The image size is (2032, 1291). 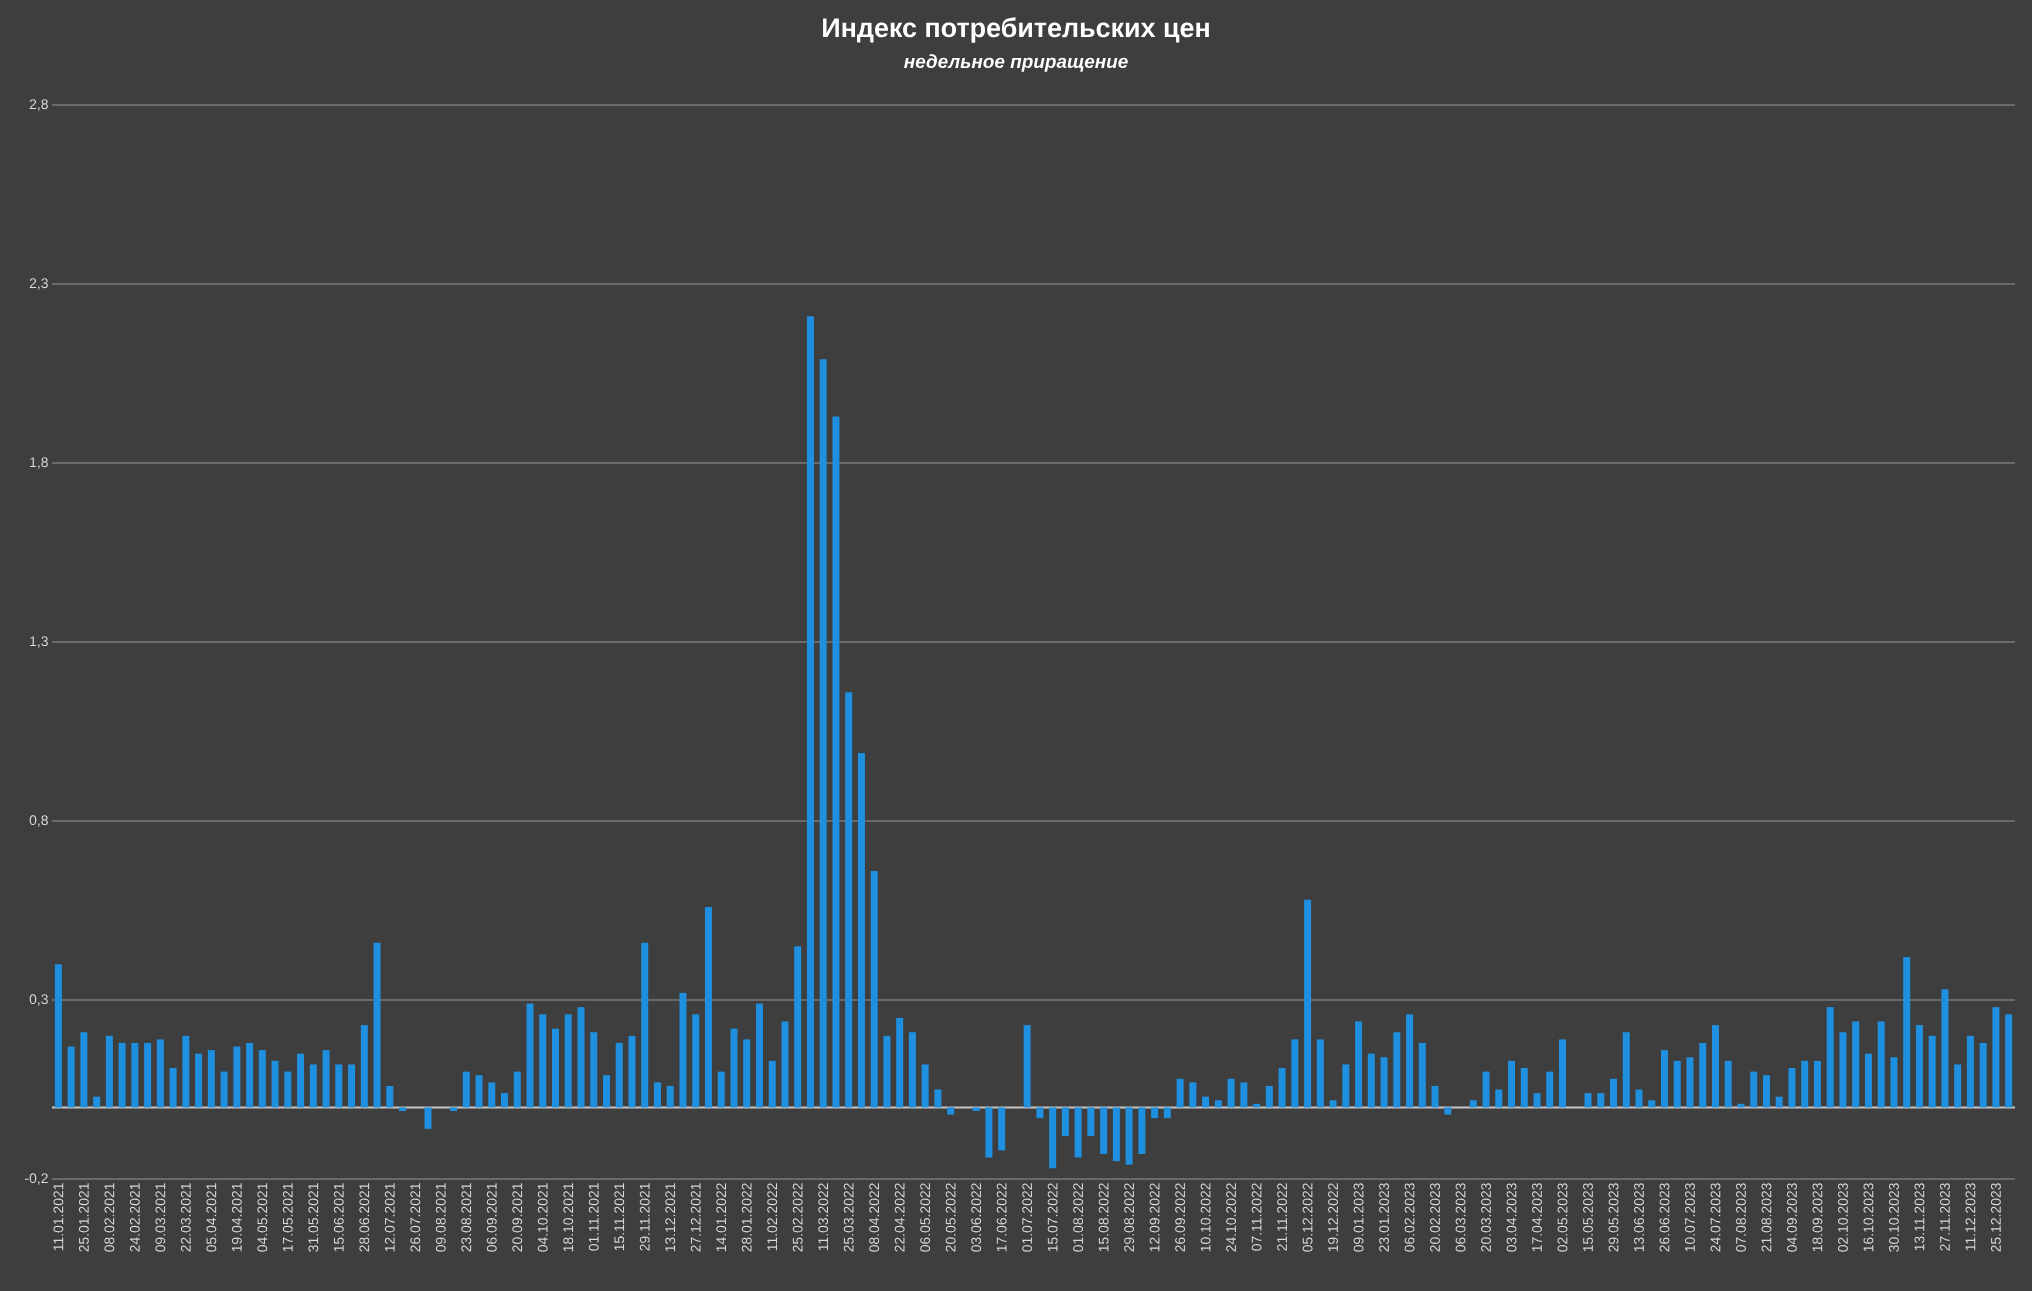 I want to click on x-tick-label: 13.06.2023, so click(x=1639, y=1217).